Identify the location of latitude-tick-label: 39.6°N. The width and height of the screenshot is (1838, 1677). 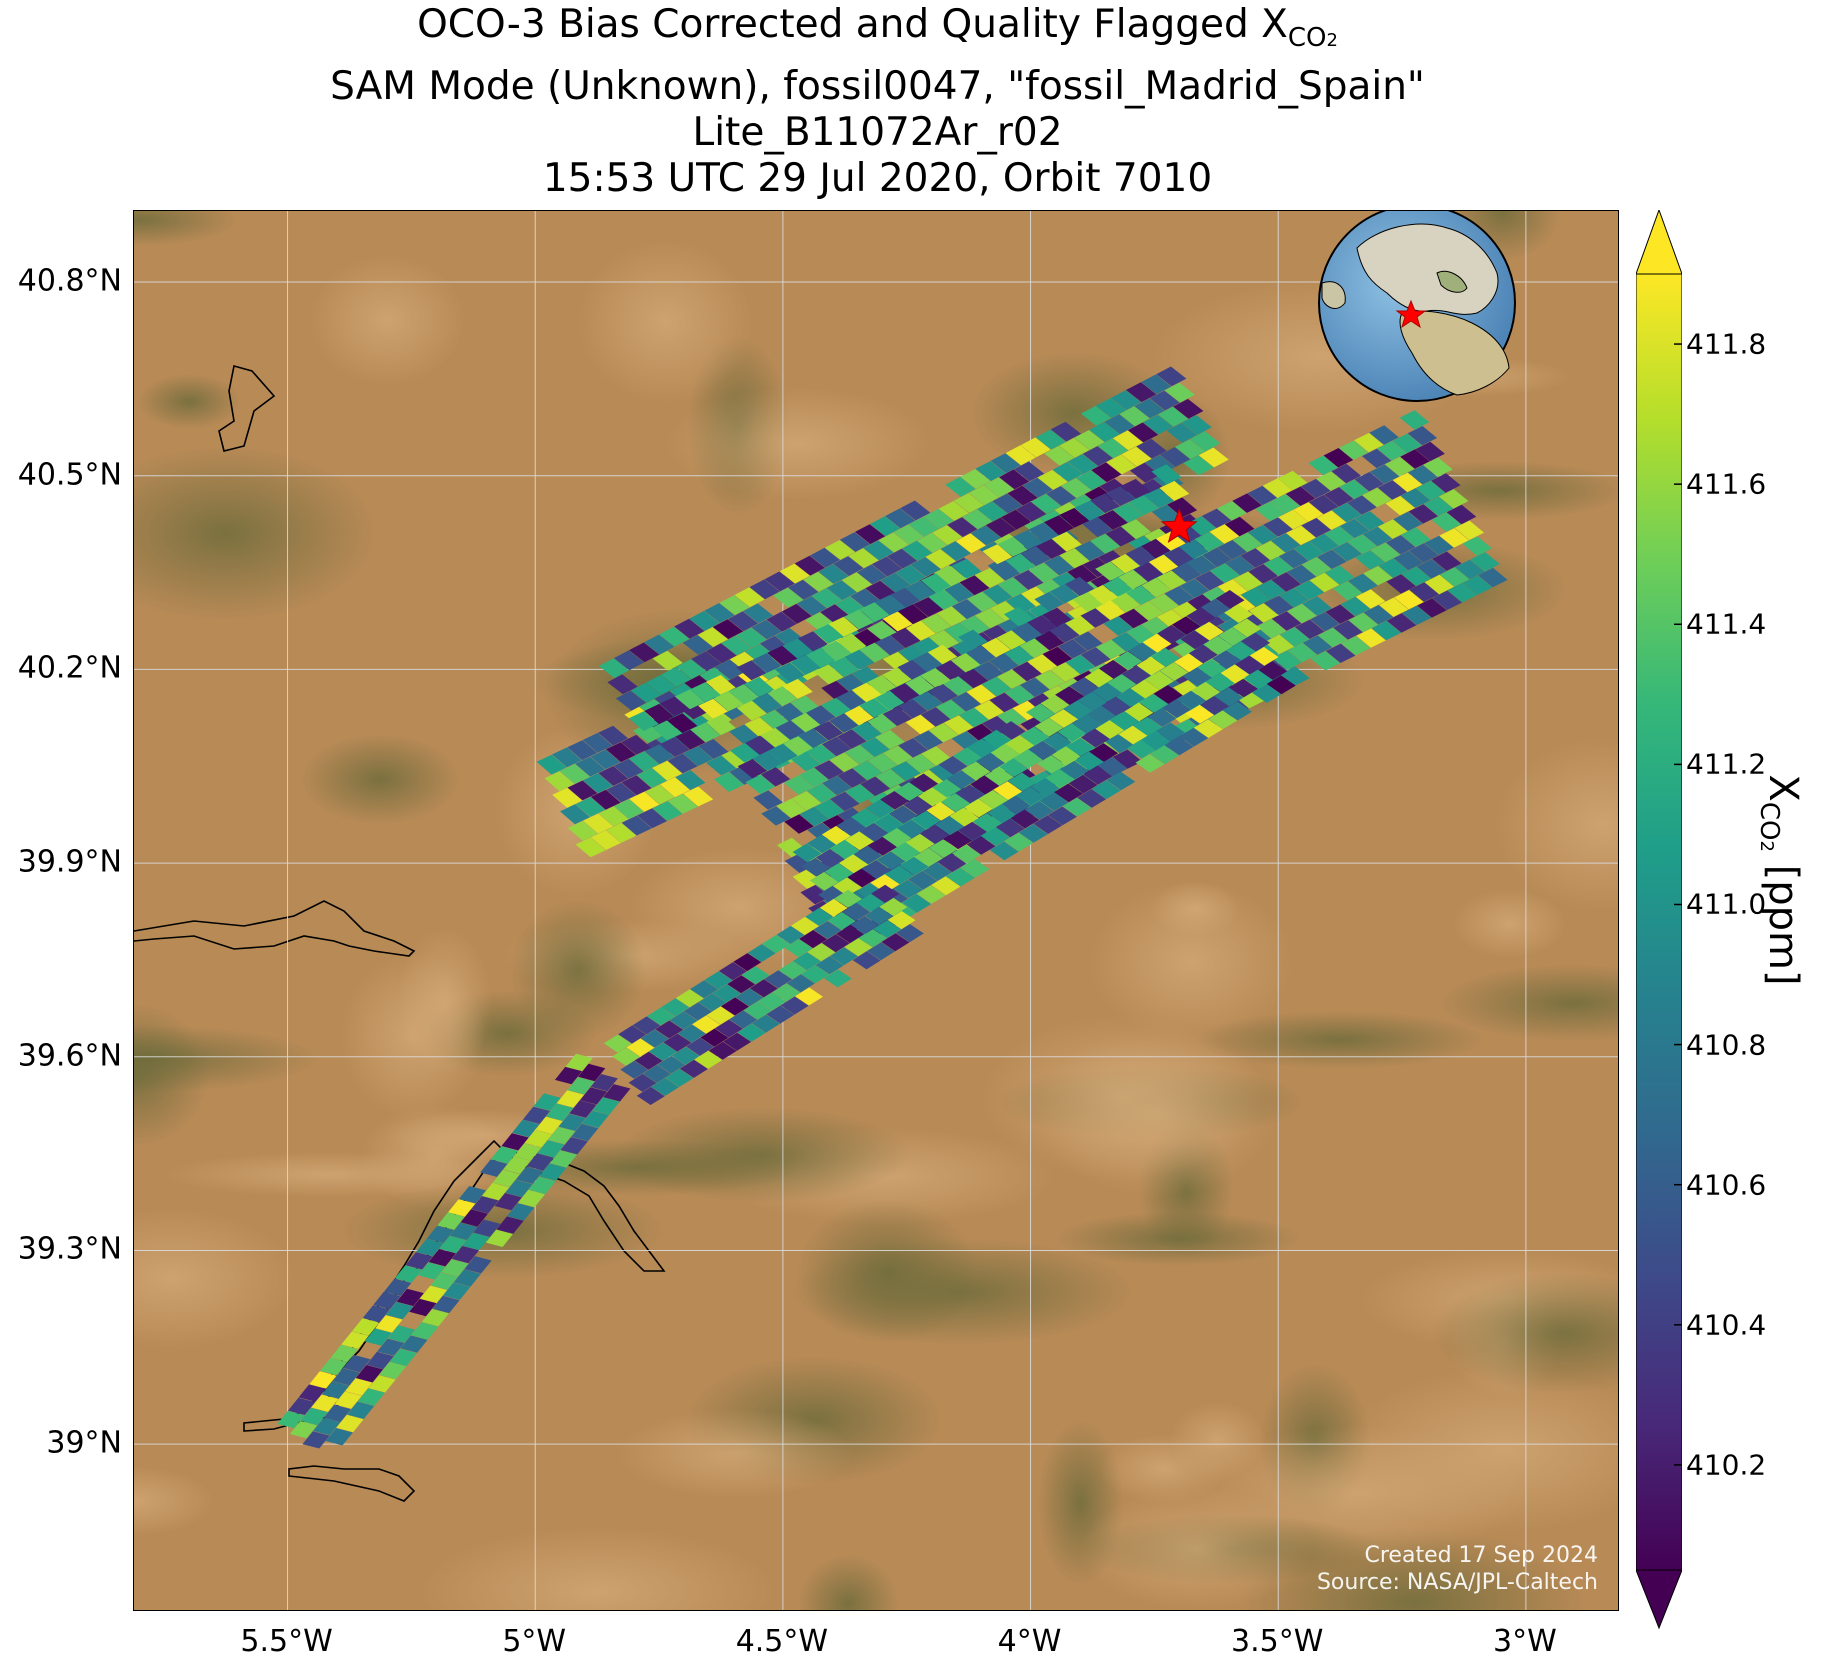
(69, 1056).